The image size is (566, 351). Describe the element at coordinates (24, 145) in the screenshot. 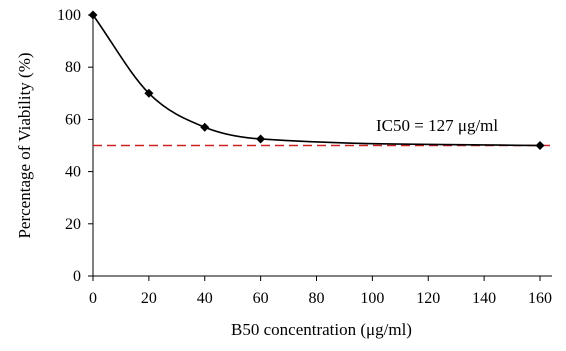

I see `y-axis-title: Percentage of Viability (%)` at that location.